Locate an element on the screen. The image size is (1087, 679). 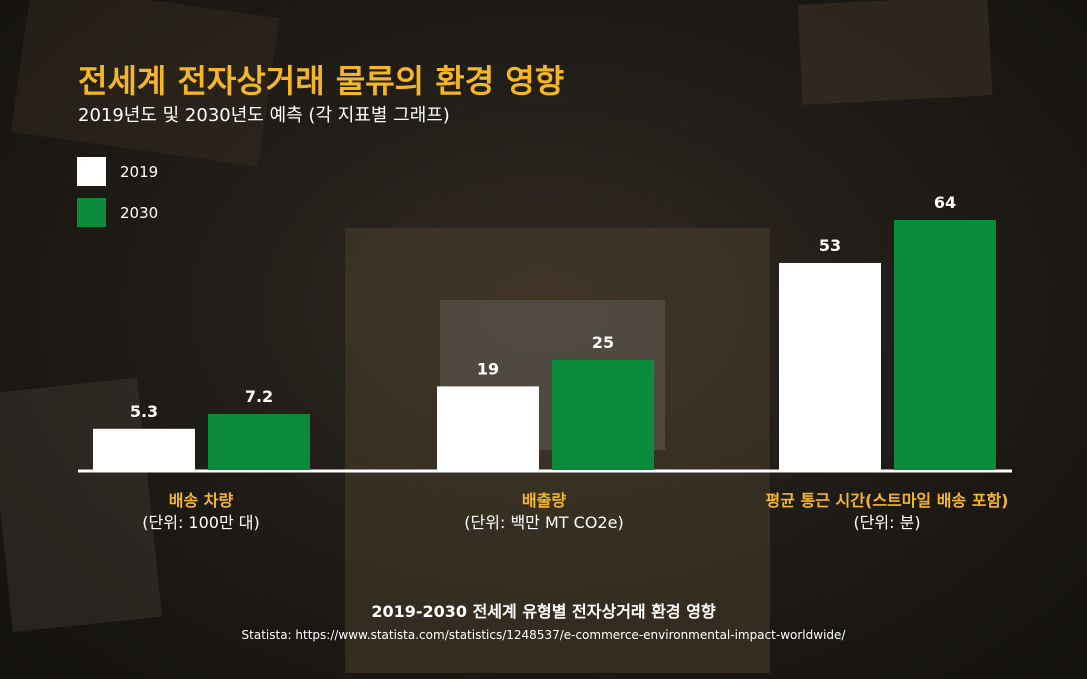
bar-2030-cat2 is located at coordinates (945, 345).